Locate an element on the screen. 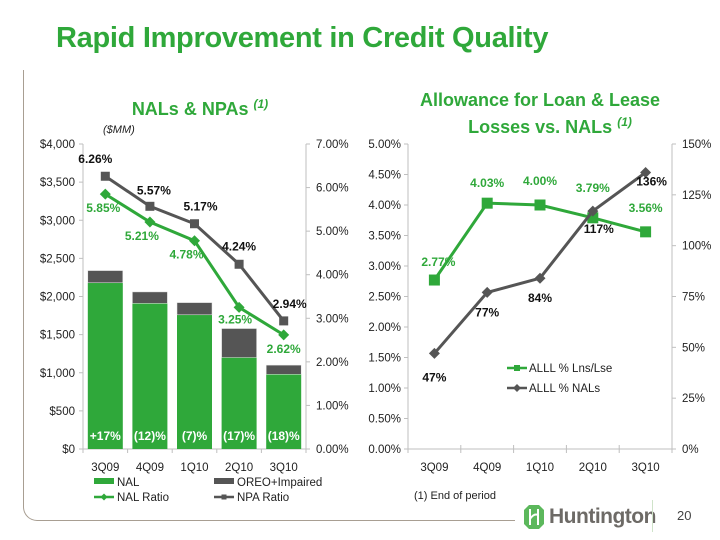 Image resolution: width=720 pixels, height=540 pixels. right-y-tick-label: 7.00% is located at coordinates (332, 145).